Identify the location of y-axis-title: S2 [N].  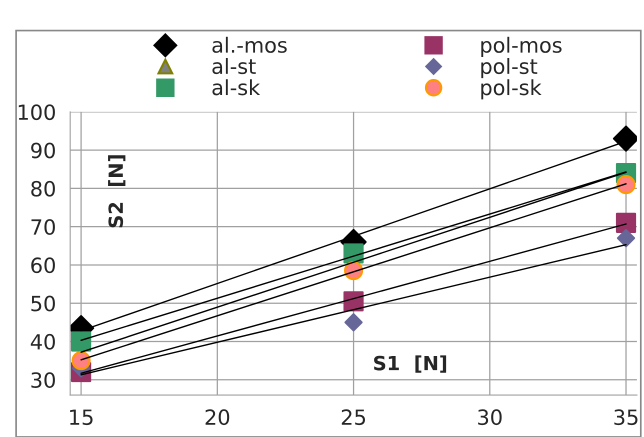
(117, 191).